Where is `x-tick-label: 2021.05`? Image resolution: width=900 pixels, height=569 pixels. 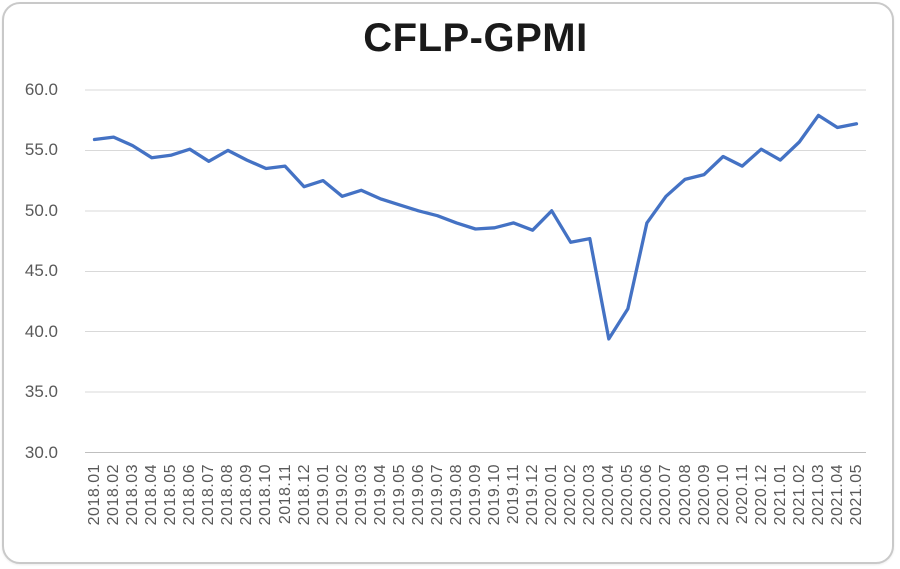 x-tick-label: 2021.05 is located at coordinates (856, 495).